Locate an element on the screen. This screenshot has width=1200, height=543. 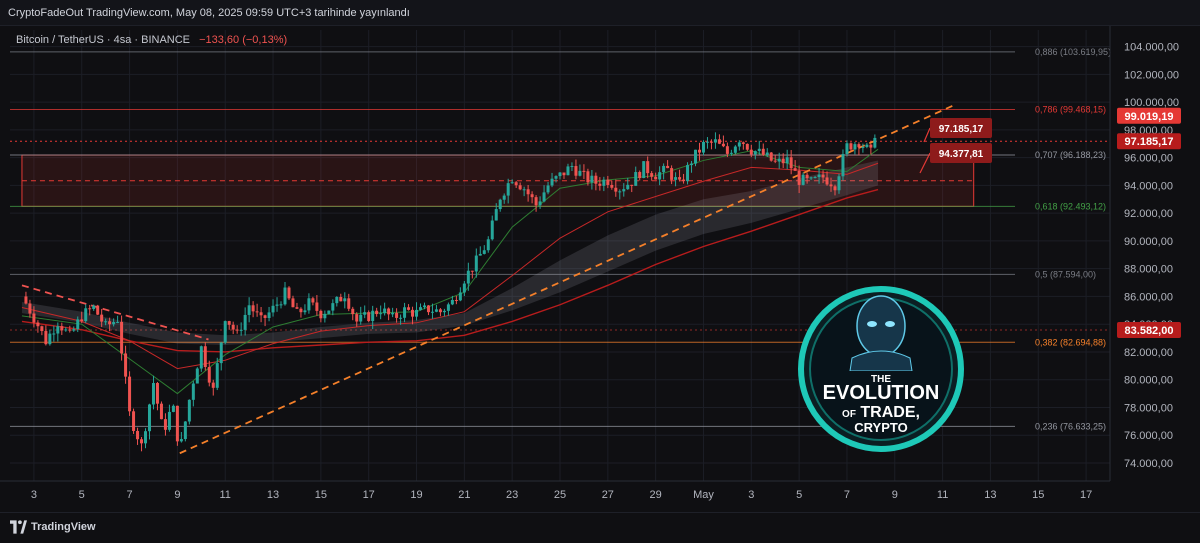
x-tick-label: 15 is located at coordinates (1038, 495).